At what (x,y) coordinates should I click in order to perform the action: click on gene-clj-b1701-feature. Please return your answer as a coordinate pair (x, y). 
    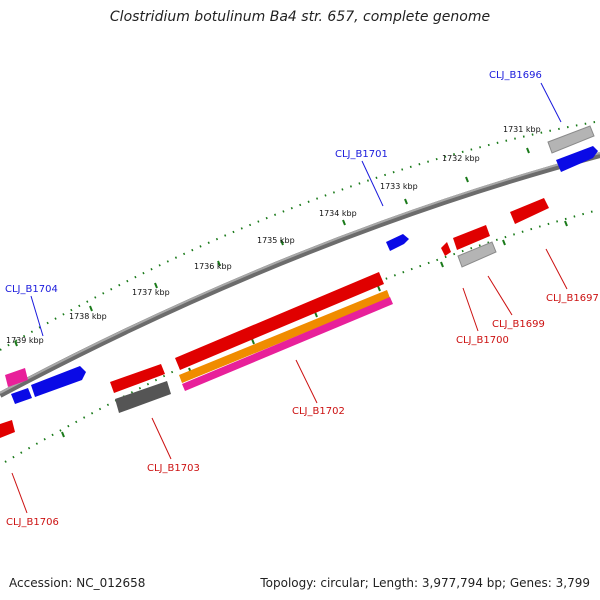
    Looking at the image, I should click on (397, 242).